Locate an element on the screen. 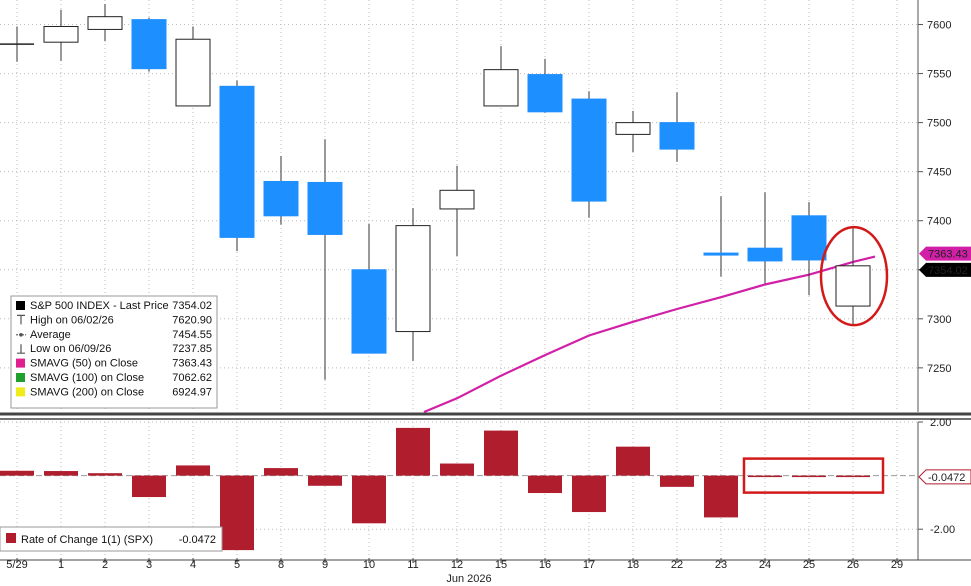 The width and height of the screenshot is (971, 586). price-ytick-label-0: 7250 is located at coordinates (939, 369).